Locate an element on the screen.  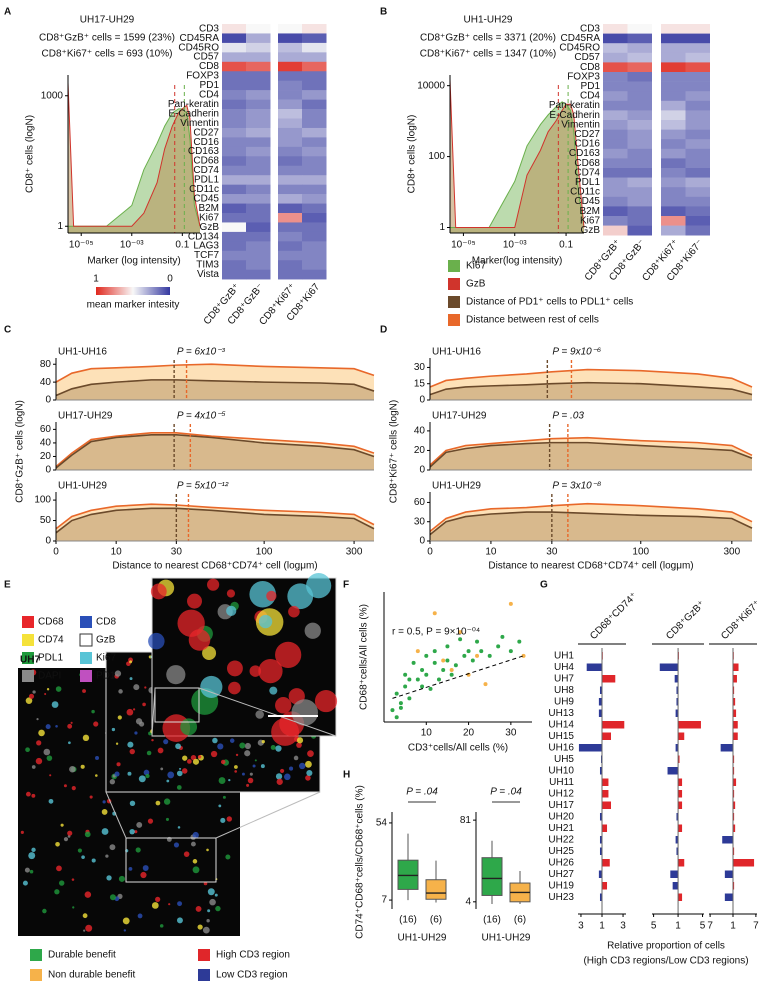
histogram-line is located at coordinates (517, 154).